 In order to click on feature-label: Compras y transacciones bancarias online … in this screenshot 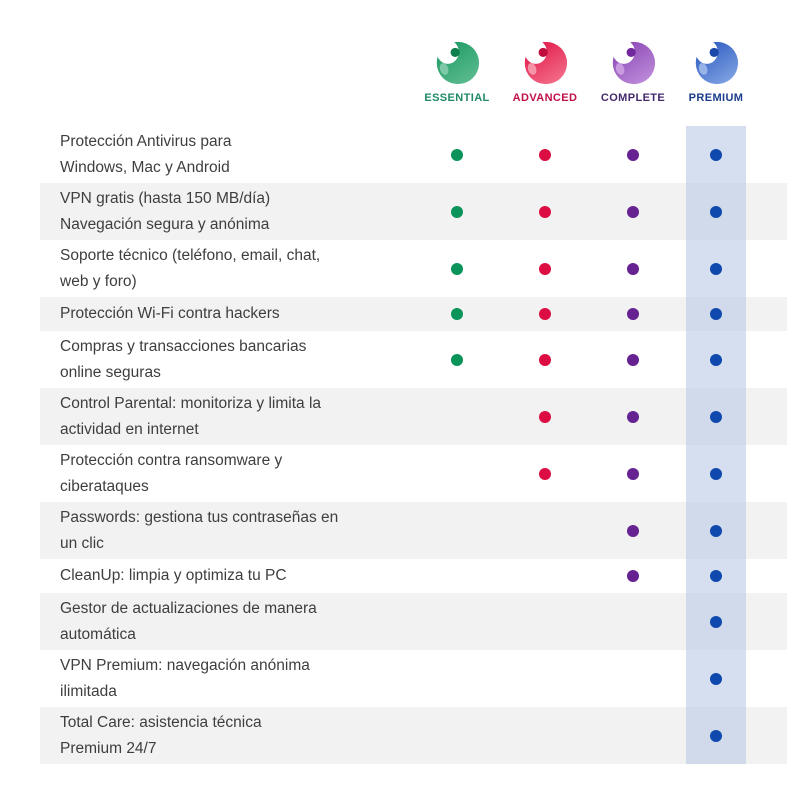, I will do `click(183, 359)`.